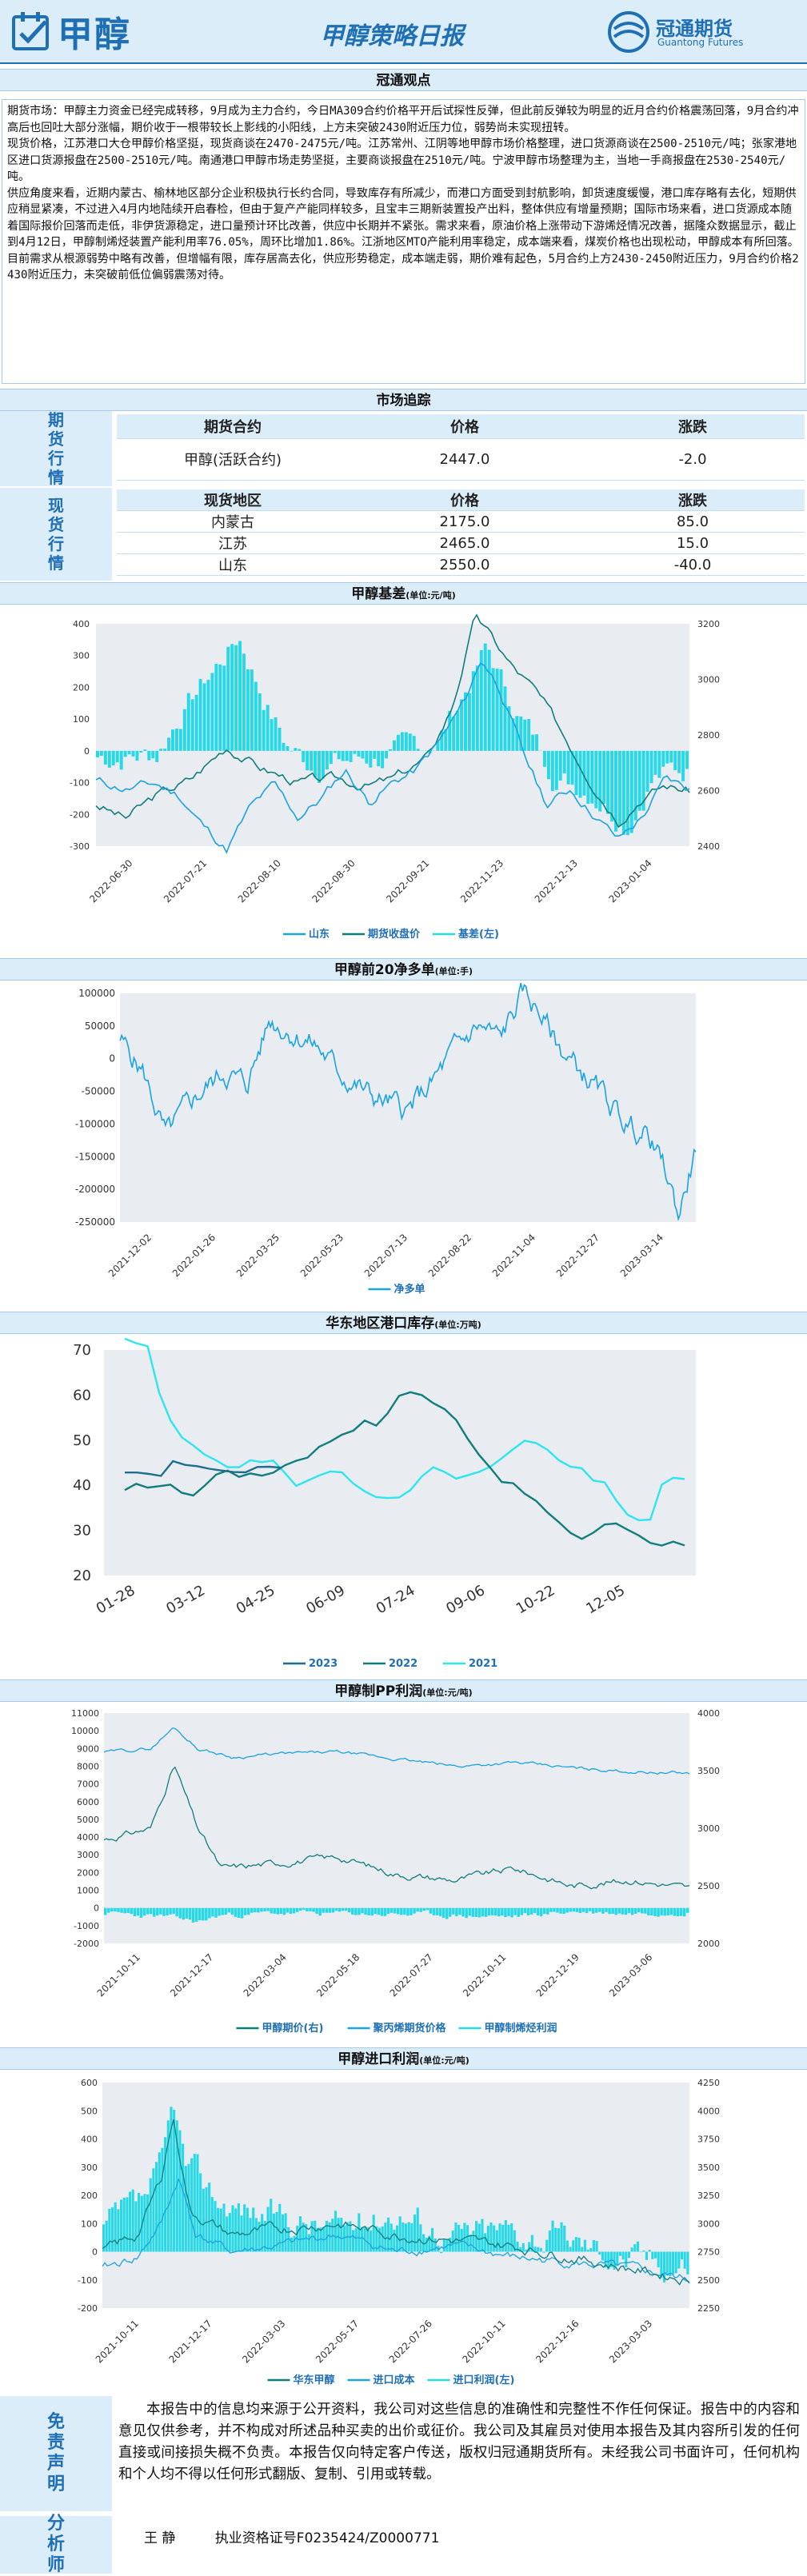 The image size is (807, 2576). I want to click on analyst-info: 王 静 执业资格证号F0235424/Z0000771, so click(309, 2536).